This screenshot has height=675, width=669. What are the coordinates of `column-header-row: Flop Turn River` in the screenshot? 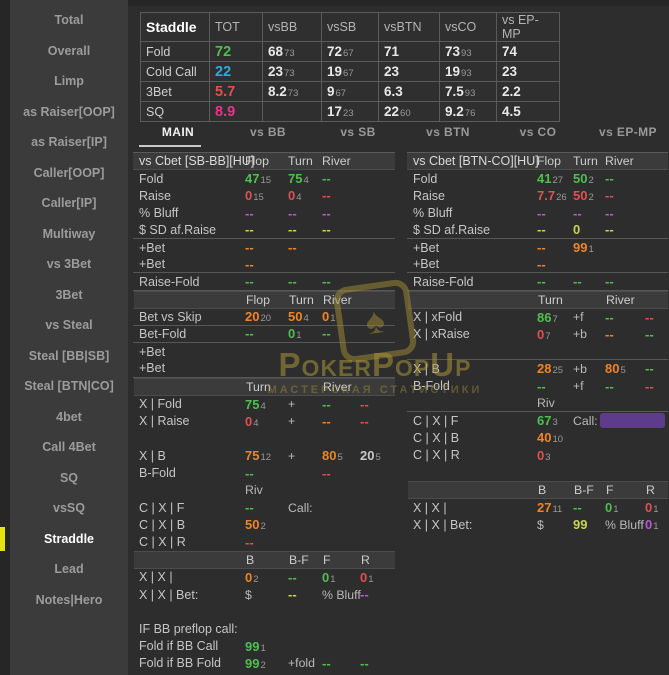 It's located at (264, 299).